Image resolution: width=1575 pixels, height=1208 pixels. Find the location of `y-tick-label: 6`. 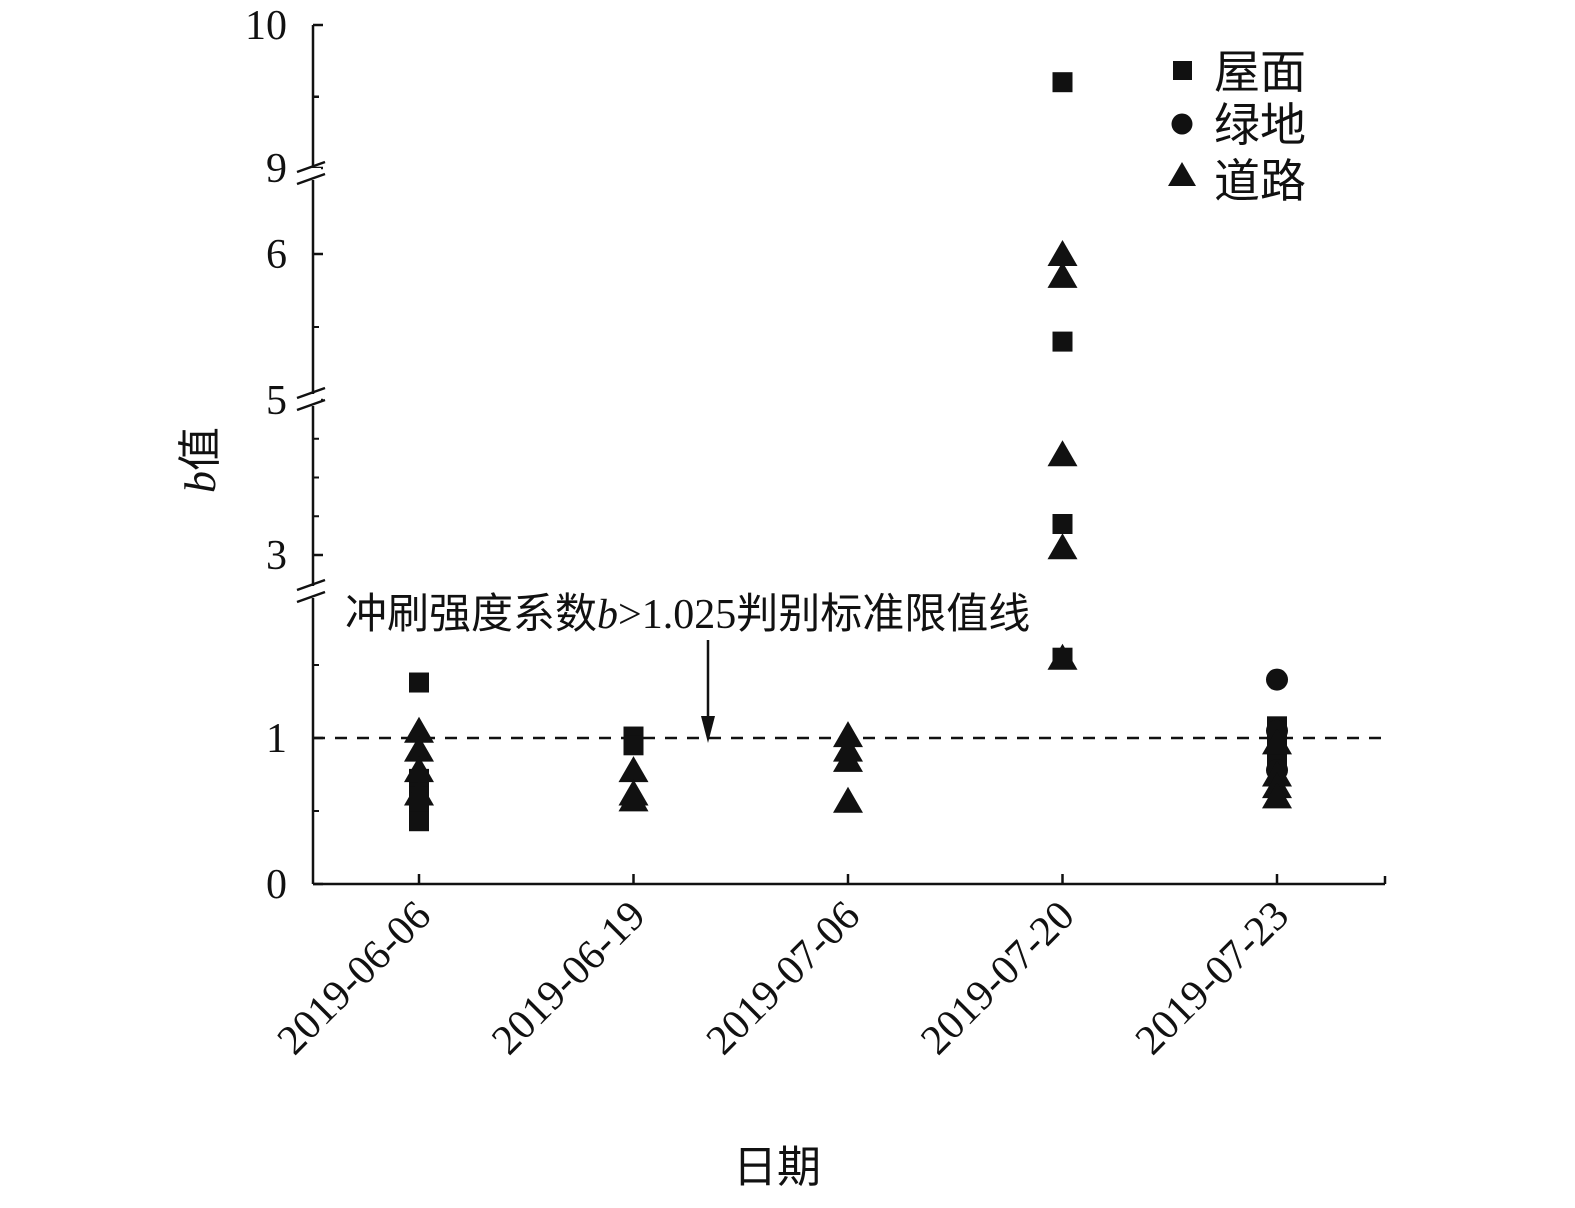

y-tick-label: 6 is located at coordinates (276, 255).